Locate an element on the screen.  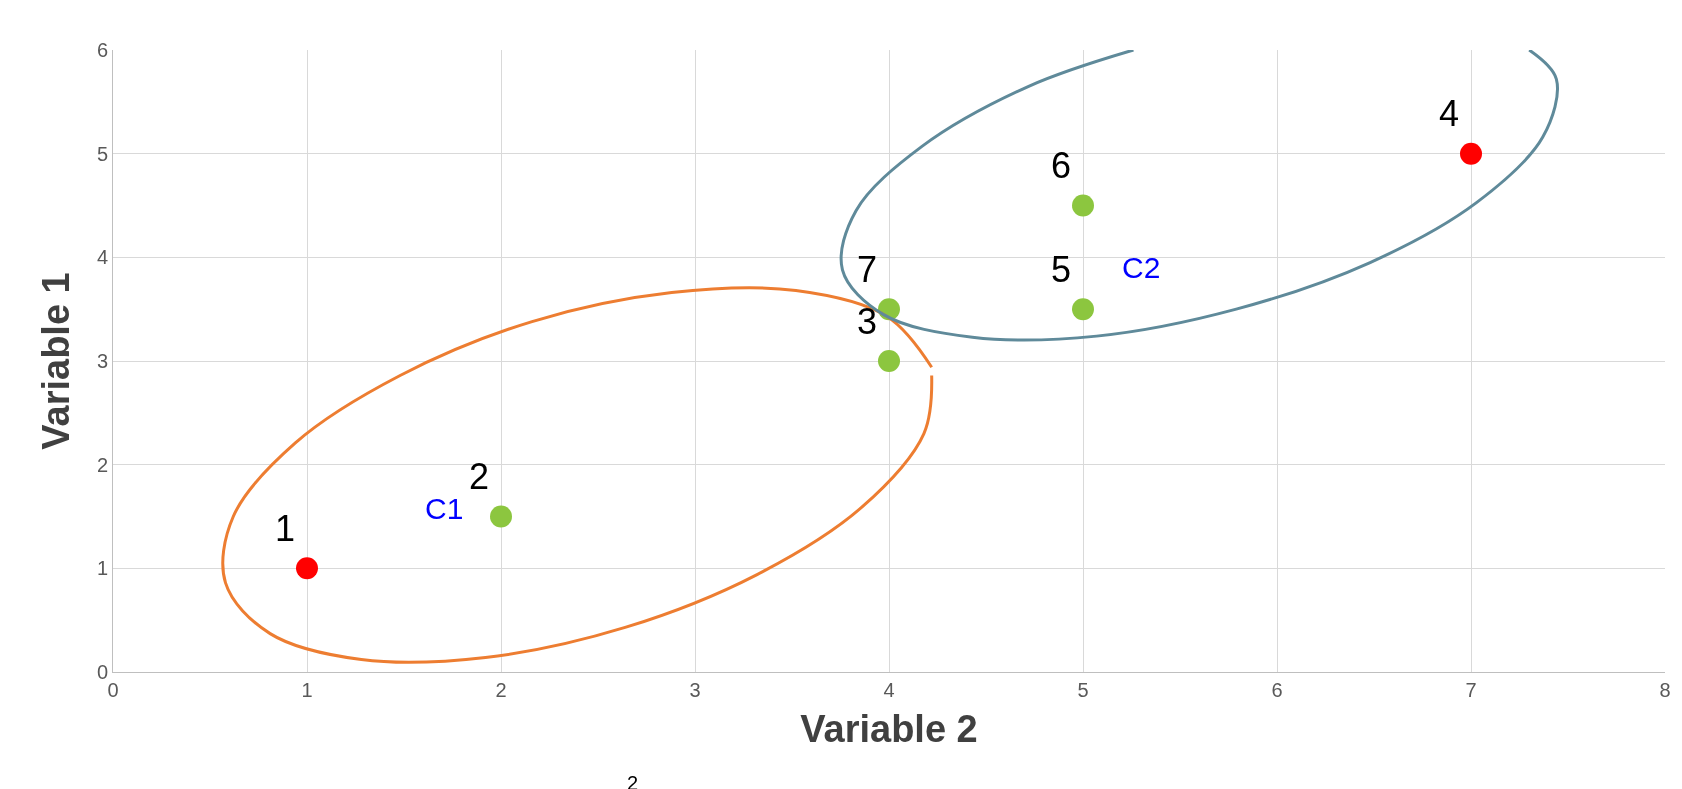
x-tick-label: 4 is located at coordinates (889, 690).